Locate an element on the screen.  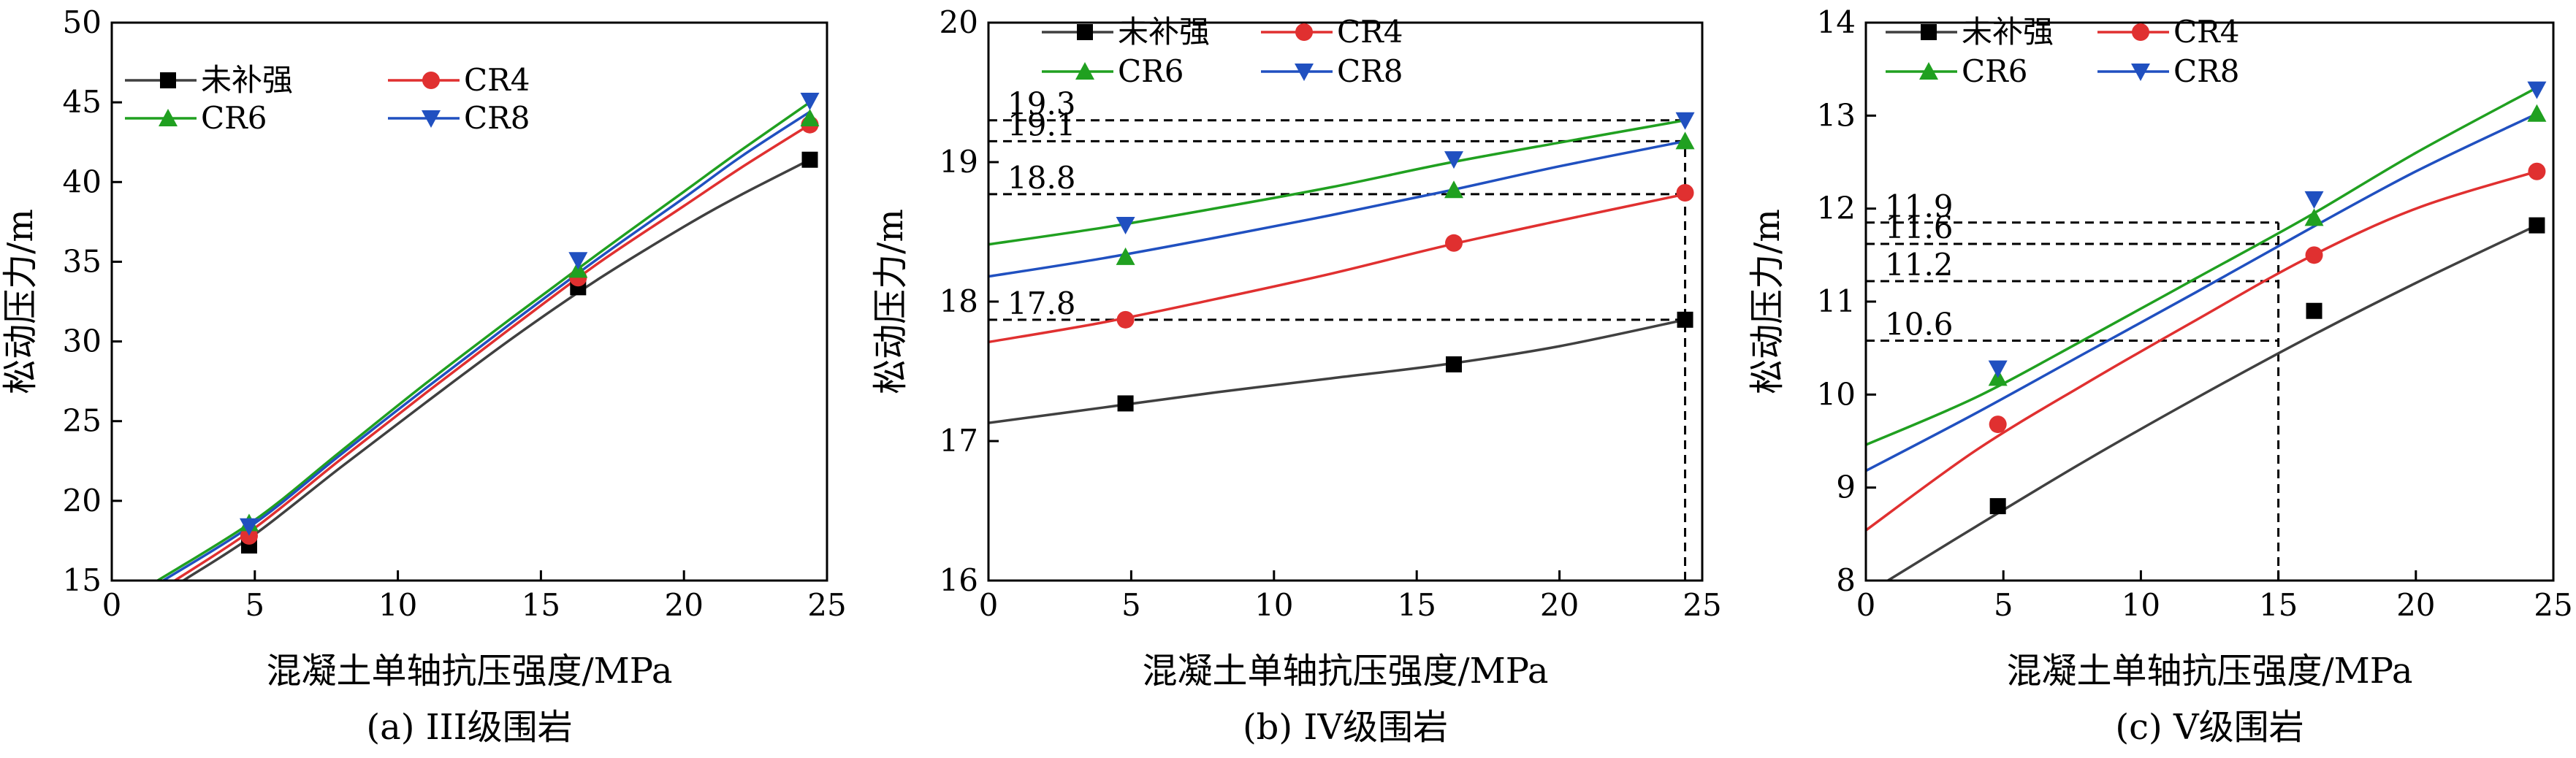
annotation-label: 11.9 is located at coordinates (1919, 206).